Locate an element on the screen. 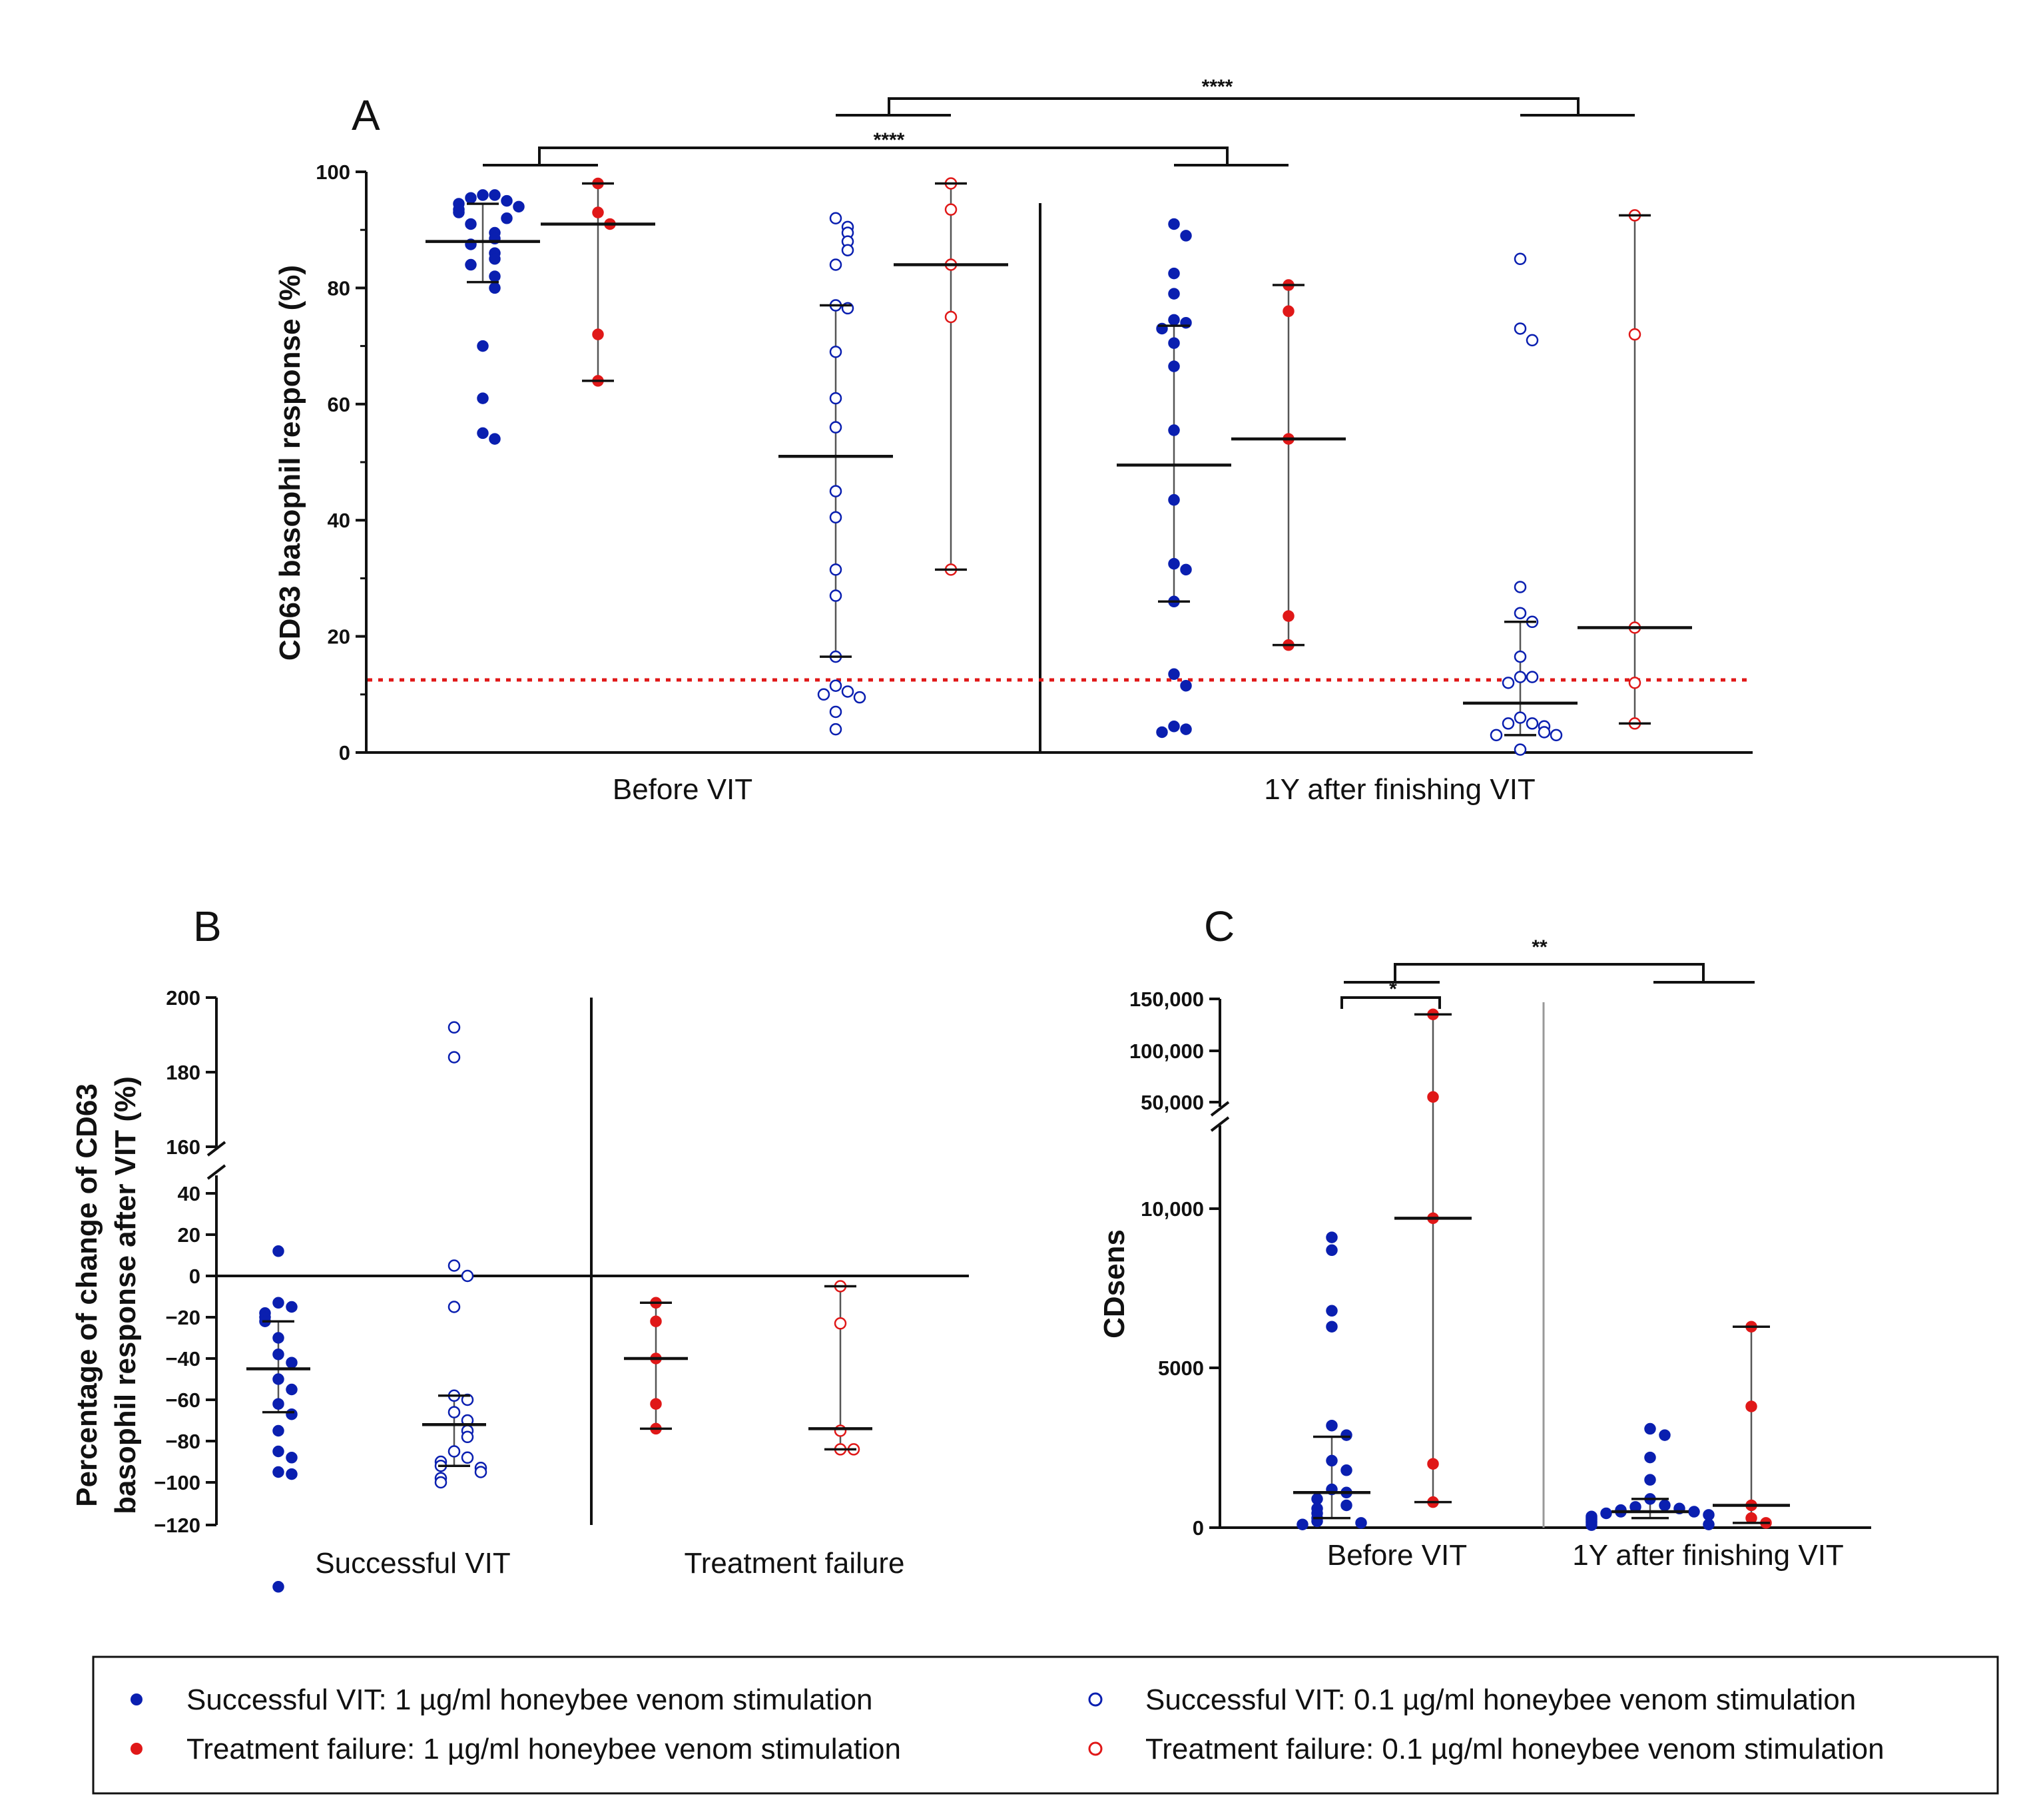 This screenshot has height=1820, width=2029. panel-c-ytick-label: 10,000 is located at coordinates (1172, 1209).